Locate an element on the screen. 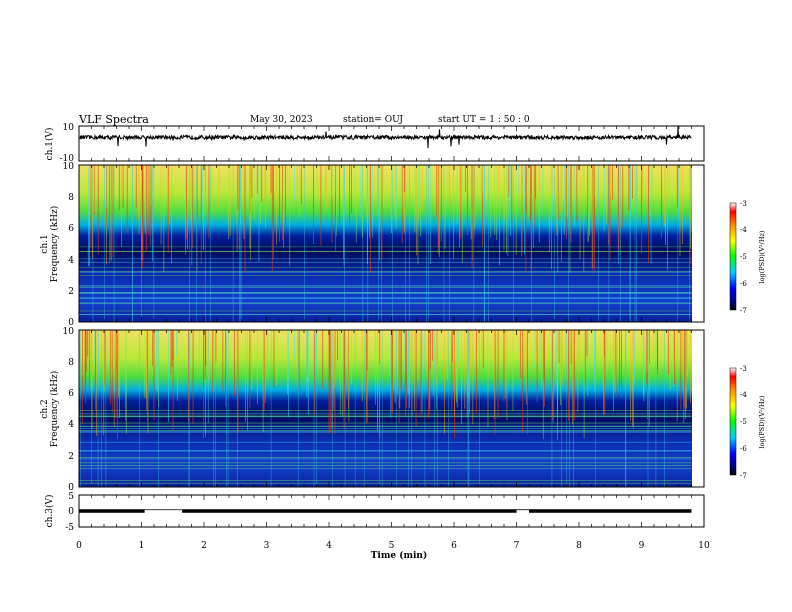 This screenshot has width=792, height=612. x-tick-label: 6 is located at coordinates (454, 546).